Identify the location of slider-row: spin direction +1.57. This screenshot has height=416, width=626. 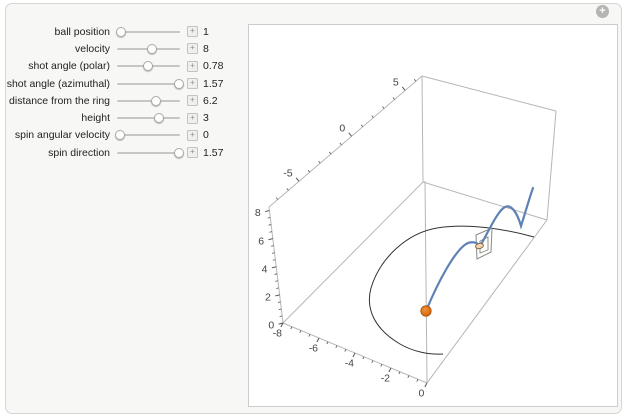
(126, 152).